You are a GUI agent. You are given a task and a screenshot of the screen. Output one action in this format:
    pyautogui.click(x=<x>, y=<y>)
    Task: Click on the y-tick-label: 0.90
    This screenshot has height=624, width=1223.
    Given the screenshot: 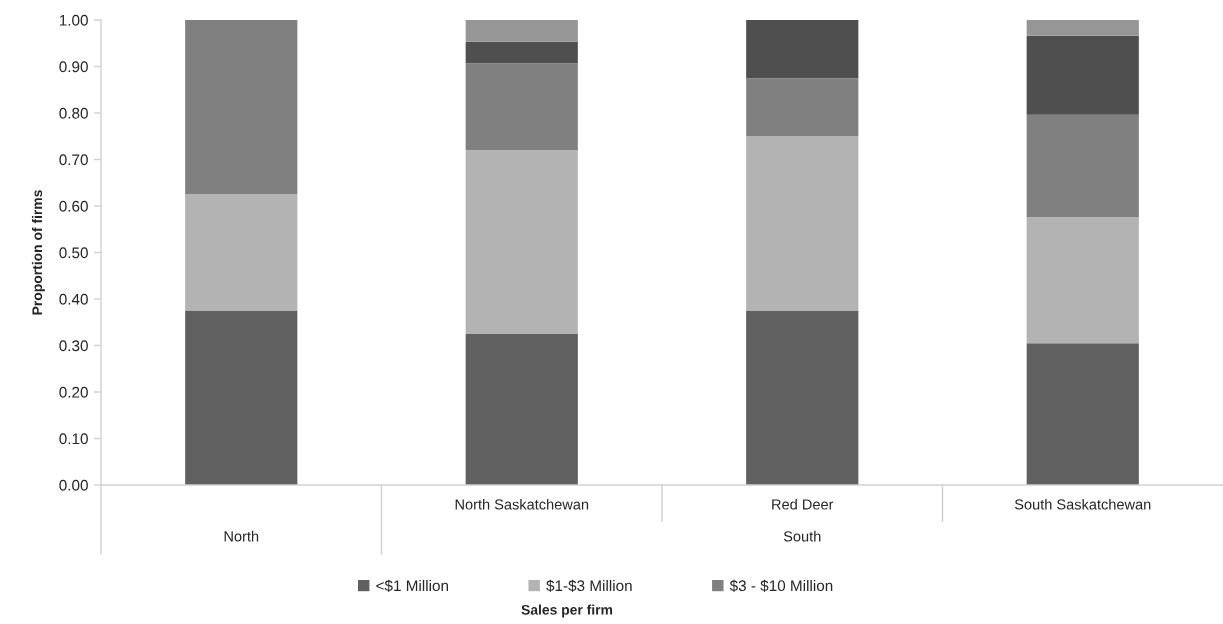 What is the action you would take?
    pyautogui.click(x=73, y=67)
    